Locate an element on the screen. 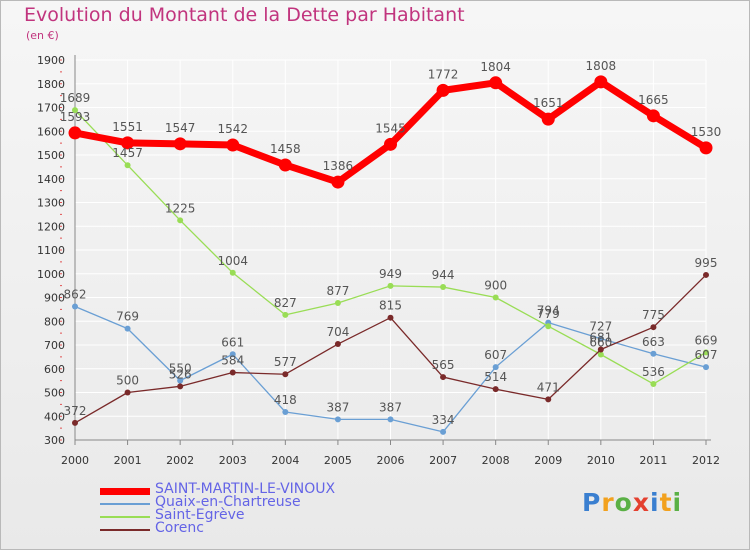  data-label: 471 is located at coordinates (548, 387).